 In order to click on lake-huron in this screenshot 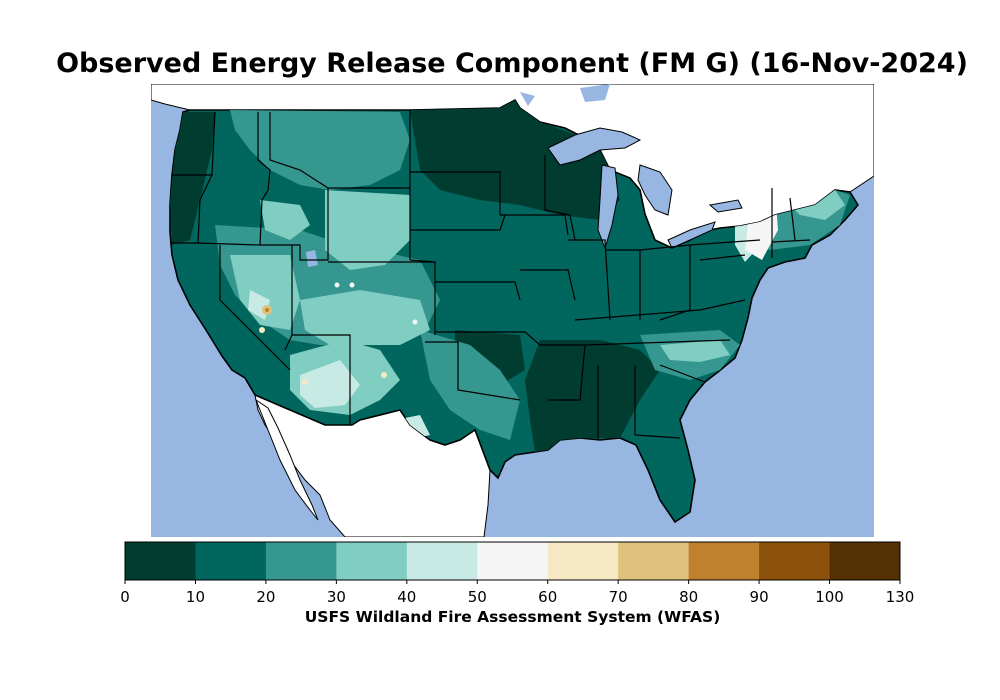, I will do `click(655, 190)`.